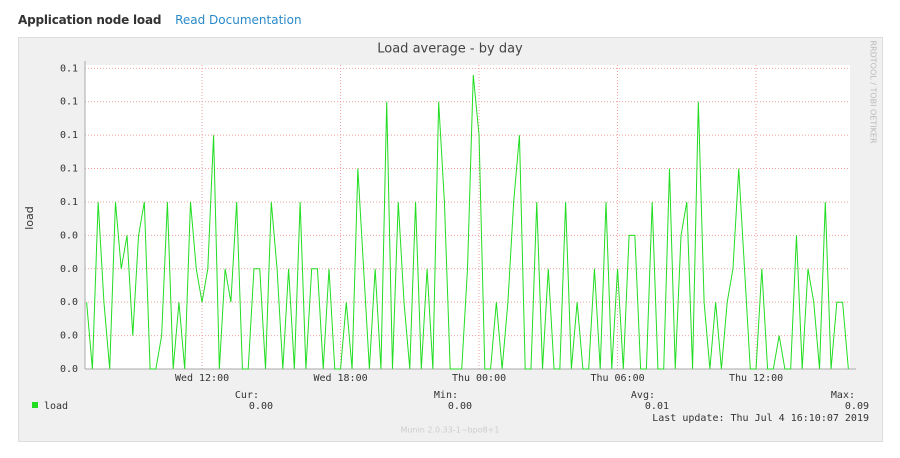 The width and height of the screenshot is (900, 458). What do you see at coordinates (857, 406) in the screenshot?
I see `stat-value: 0.09` at bounding box center [857, 406].